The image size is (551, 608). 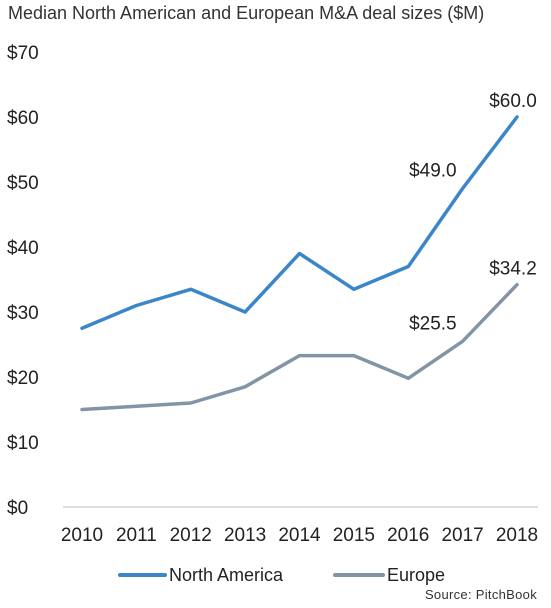 What do you see at coordinates (17, 508) in the screenshot?
I see `y-tick-label: $0` at bounding box center [17, 508].